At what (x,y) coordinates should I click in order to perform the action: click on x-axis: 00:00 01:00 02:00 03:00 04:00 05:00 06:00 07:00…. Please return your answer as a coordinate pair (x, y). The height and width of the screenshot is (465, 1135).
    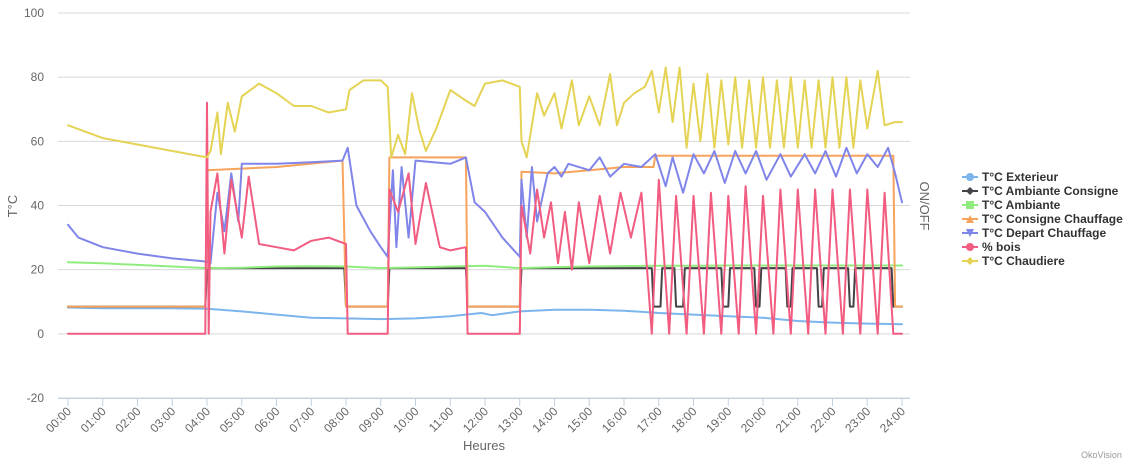
    Looking at the image, I should click on (476, 416).